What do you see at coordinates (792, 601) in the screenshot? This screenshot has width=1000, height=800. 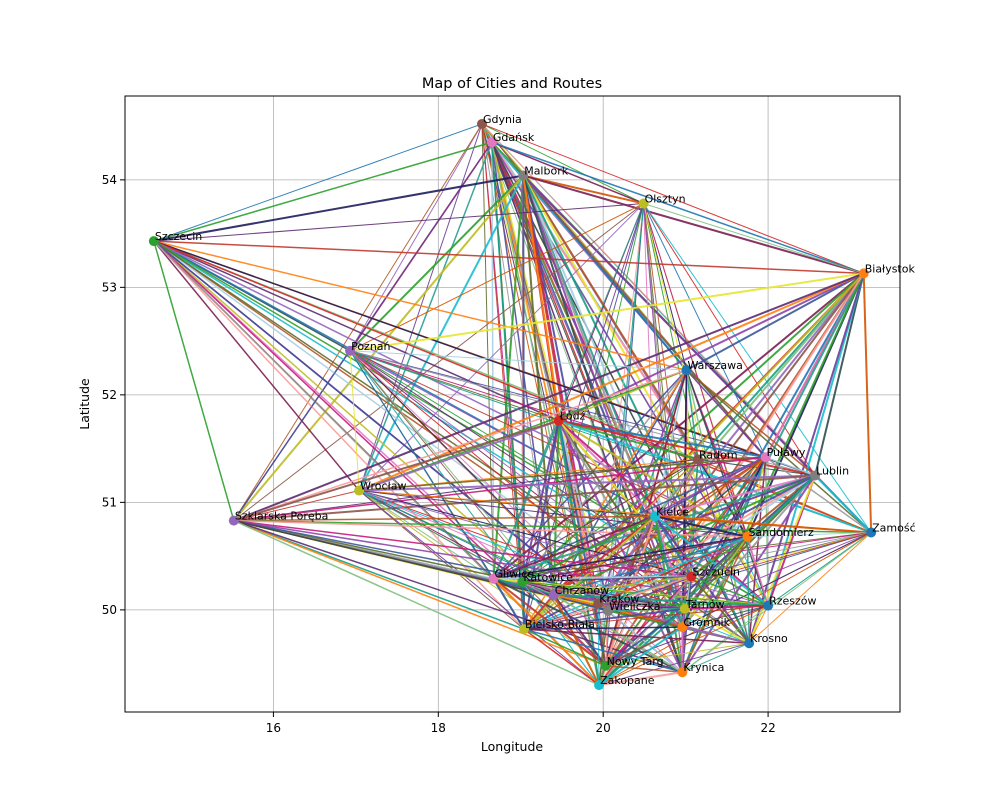 I see `city-label: Rzeszów` at bounding box center [792, 601].